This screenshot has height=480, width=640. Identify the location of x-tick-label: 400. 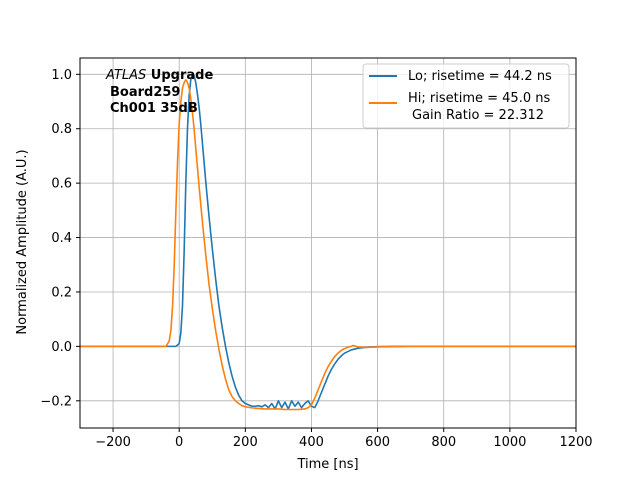
(311, 442).